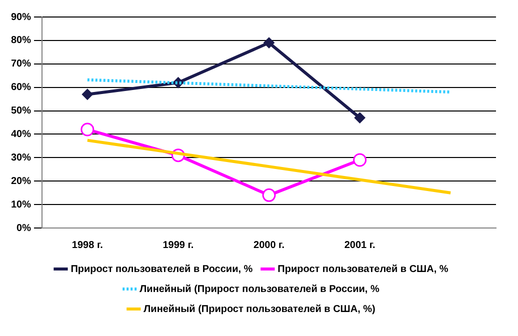 Image resolution: width=518 pixels, height=336 pixels. Describe the element at coordinates (21, 40) in the screenshot. I see `y-tick-label: 80%` at that location.